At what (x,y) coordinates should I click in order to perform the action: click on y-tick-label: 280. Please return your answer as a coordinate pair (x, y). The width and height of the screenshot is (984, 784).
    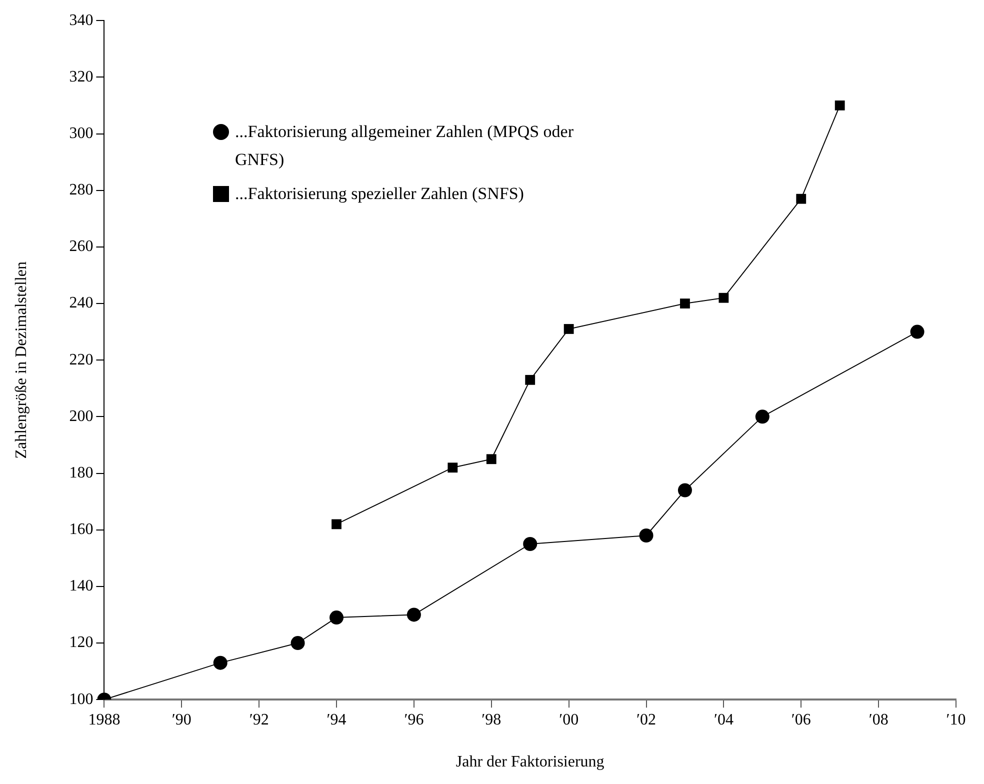
    Looking at the image, I should click on (81, 190).